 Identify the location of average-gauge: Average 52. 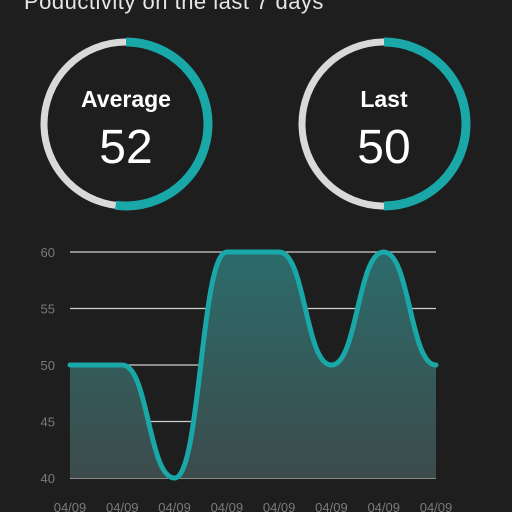
(126, 124).